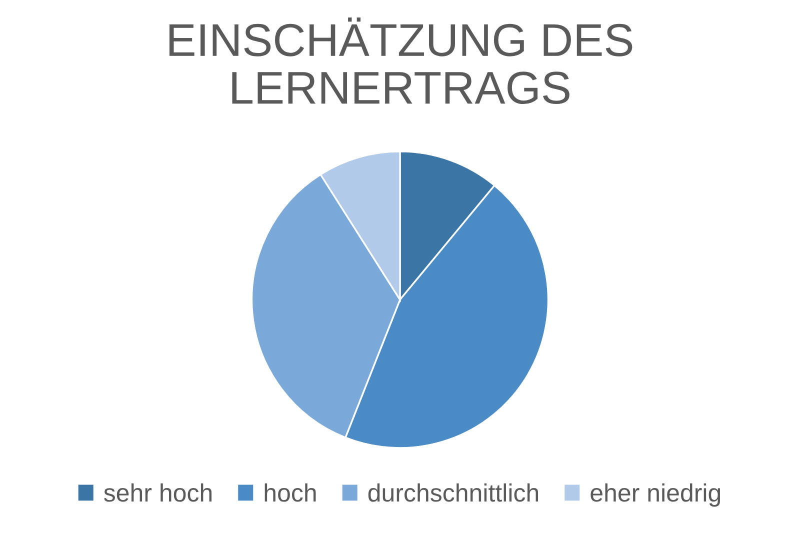 This screenshot has width=800, height=540. Describe the element at coordinates (290, 492) in the screenshot. I see `legend-label: hoch` at that location.